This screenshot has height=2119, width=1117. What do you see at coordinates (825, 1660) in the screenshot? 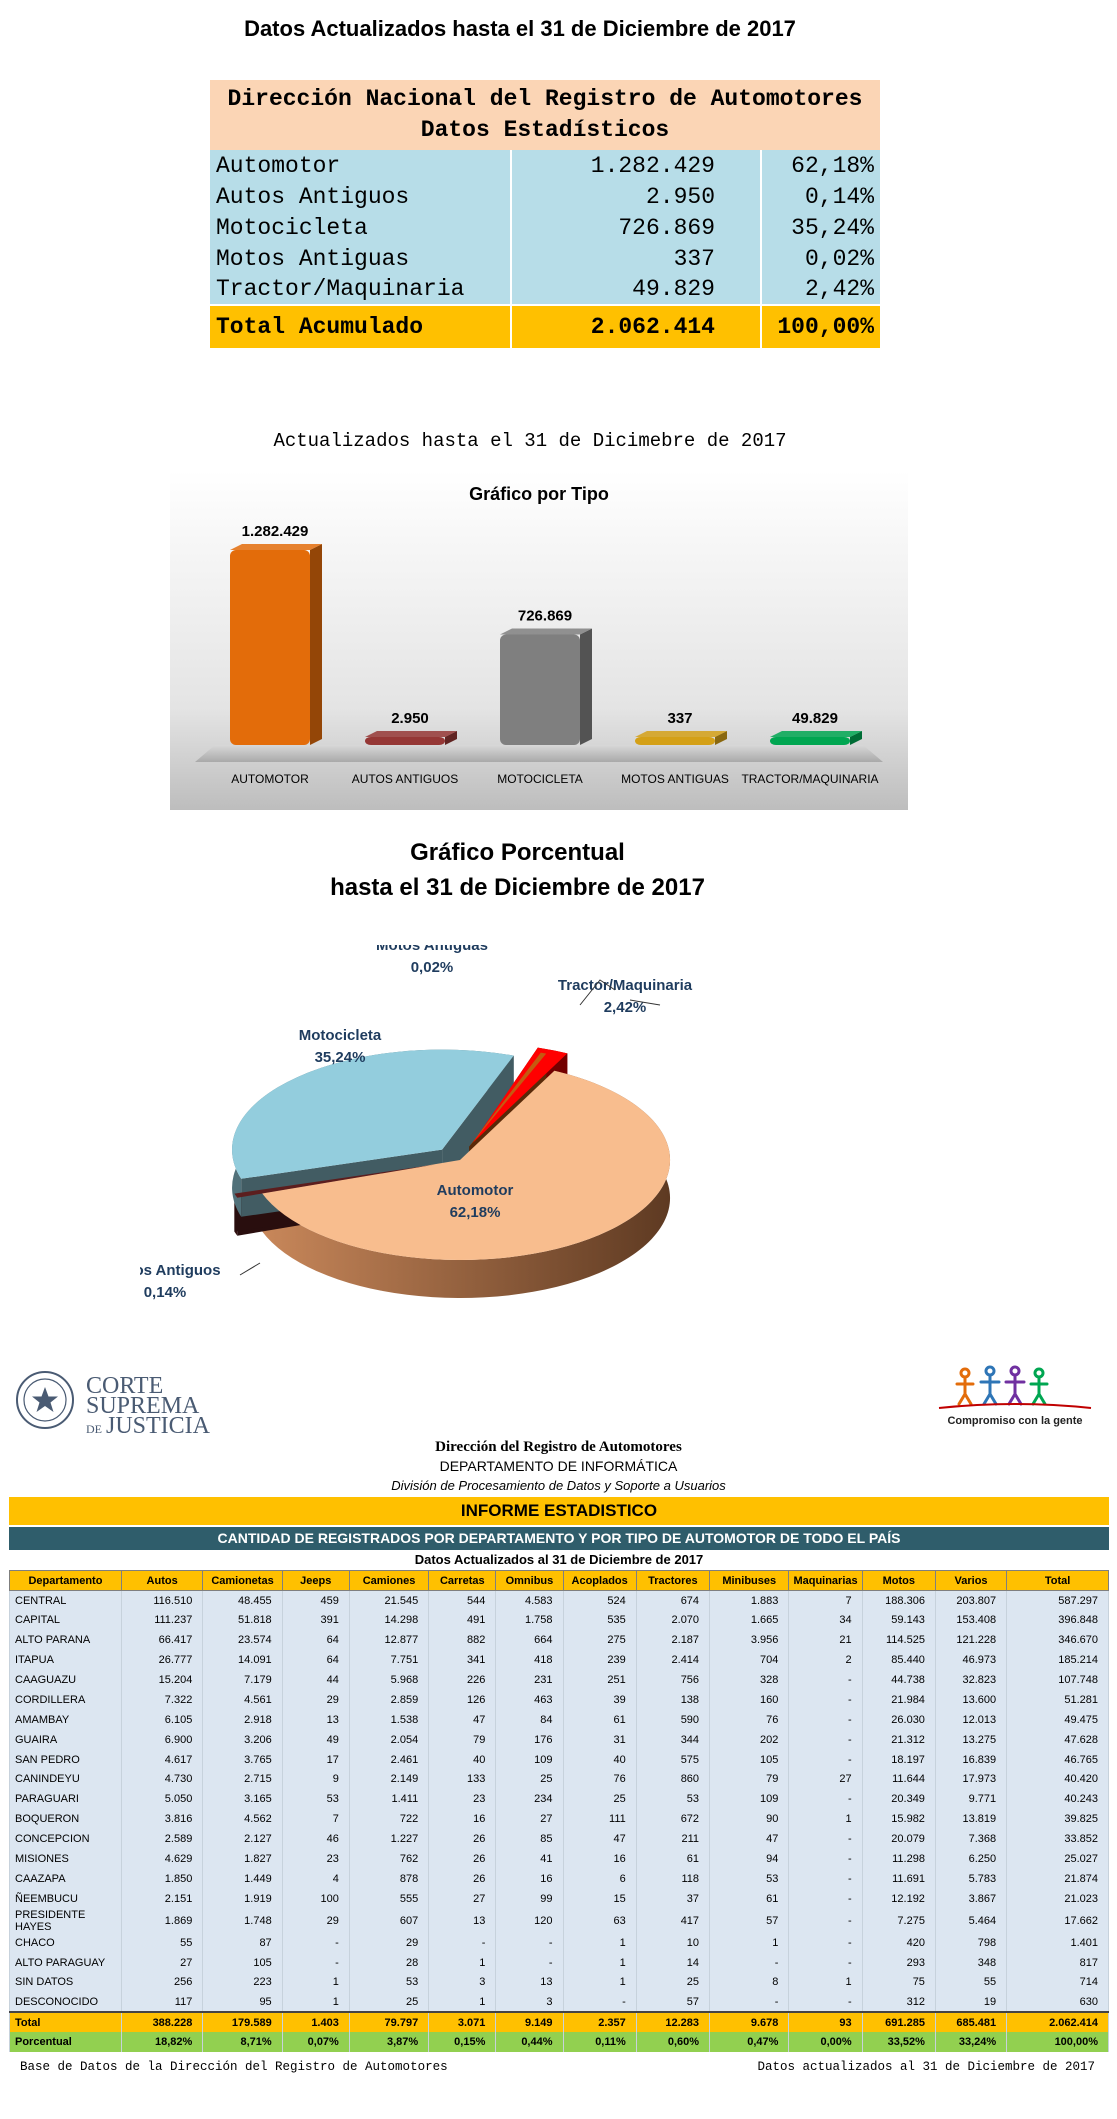
I see `table-cell: 2` at bounding box center [825, 1660].